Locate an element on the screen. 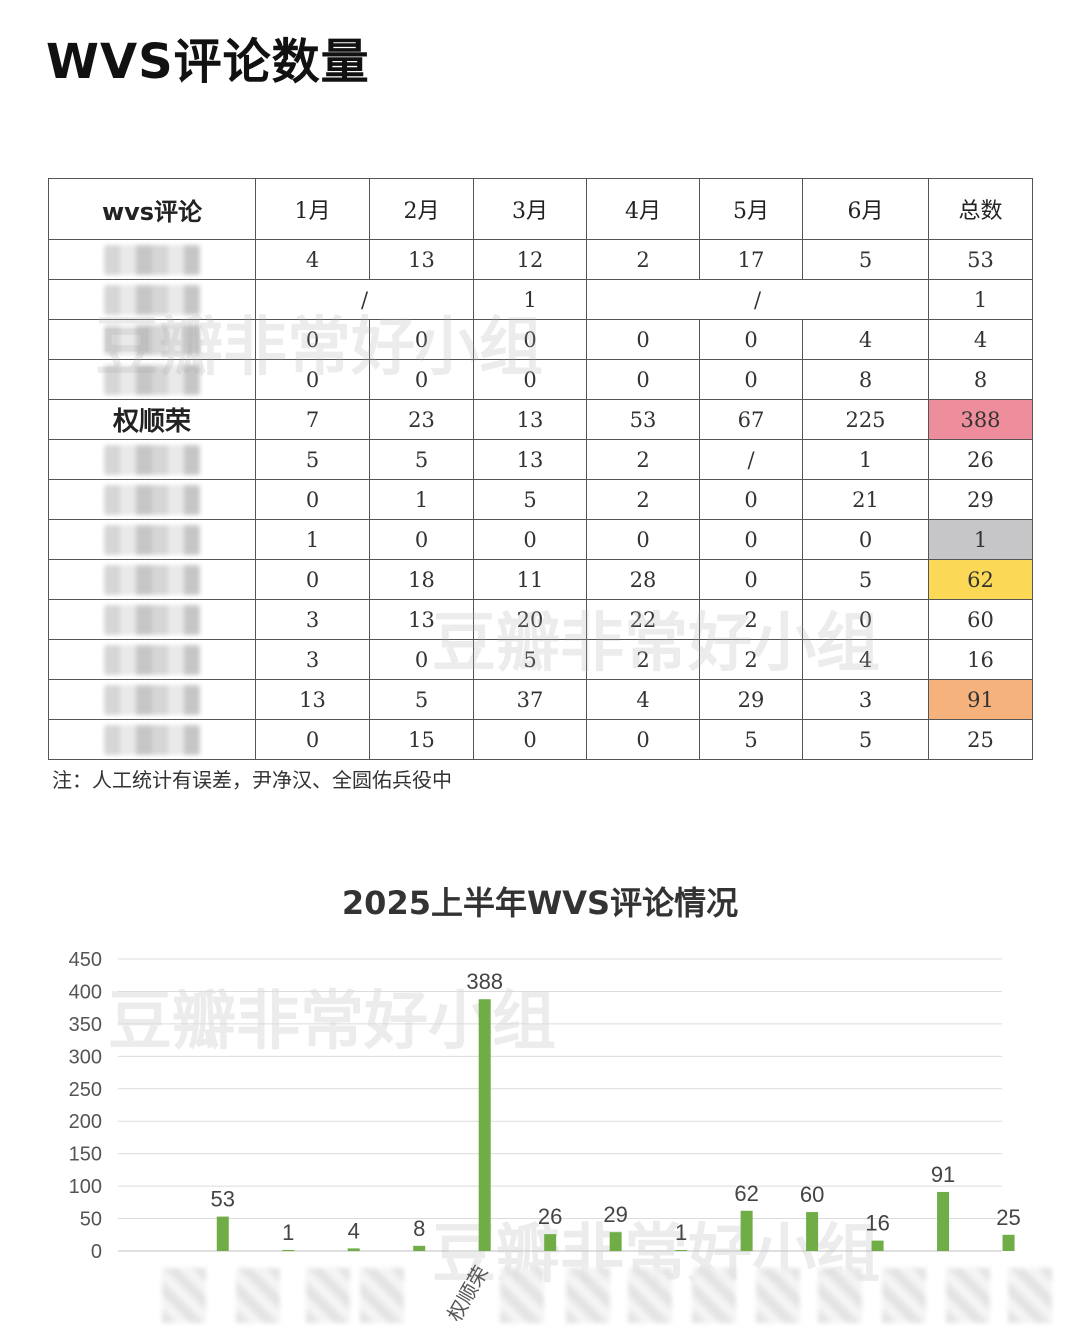 This screenshot has width=1080, height=1327. data-label: 60 is located at coordinates (812, 1194).